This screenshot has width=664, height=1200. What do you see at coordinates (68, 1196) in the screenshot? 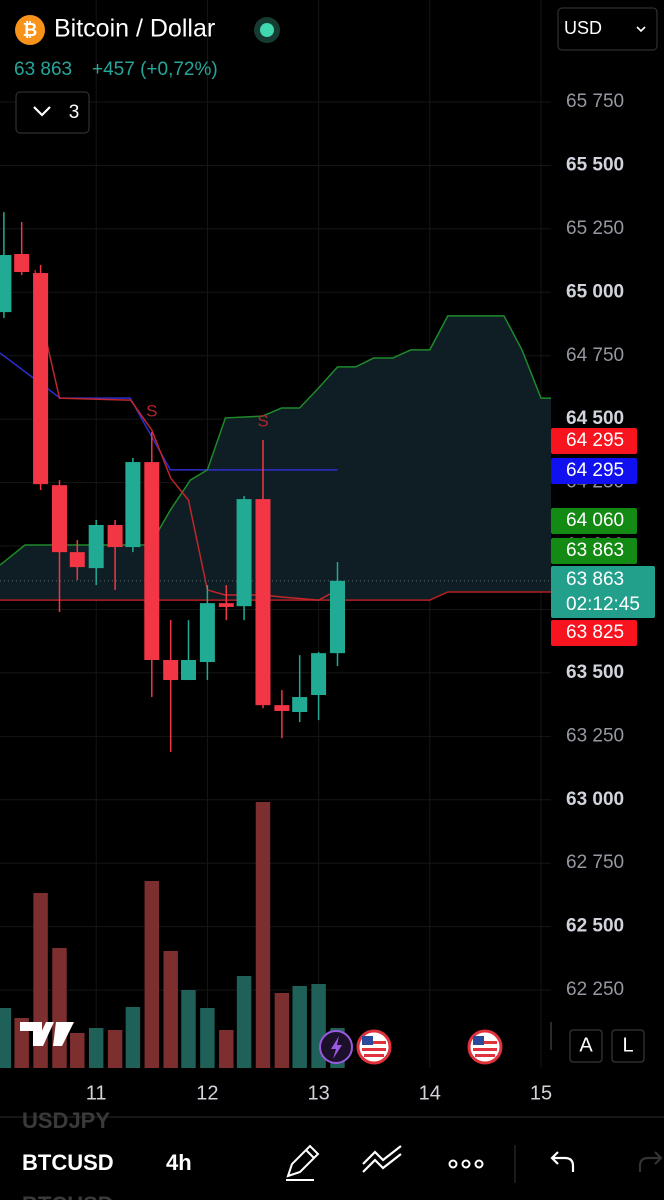
I see `next-symbol: BTCUSD` at bounding box center [68, 1196].